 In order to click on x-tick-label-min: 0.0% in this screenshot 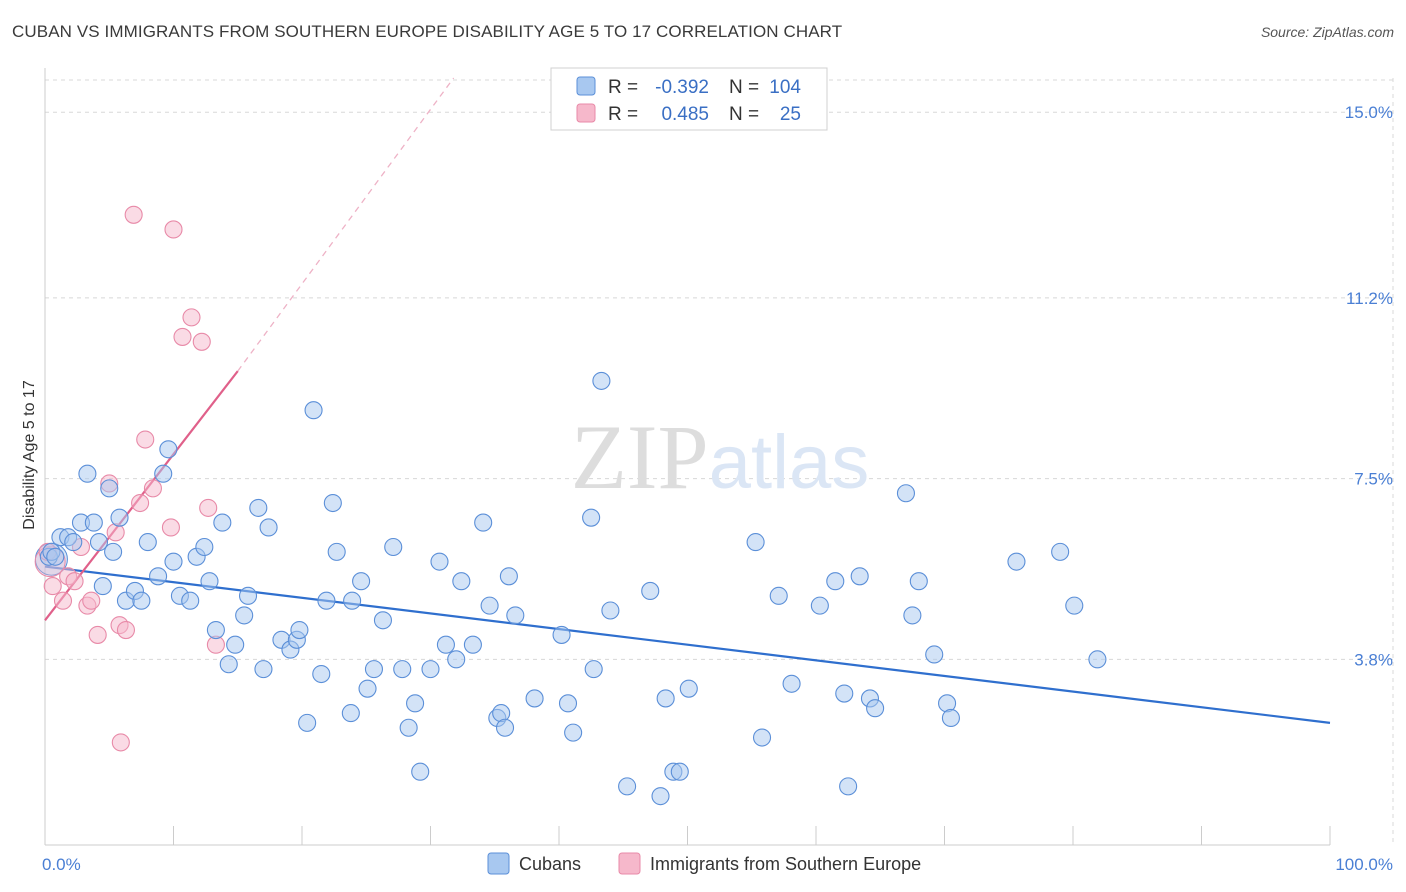, I will do `click(61, 864)`.